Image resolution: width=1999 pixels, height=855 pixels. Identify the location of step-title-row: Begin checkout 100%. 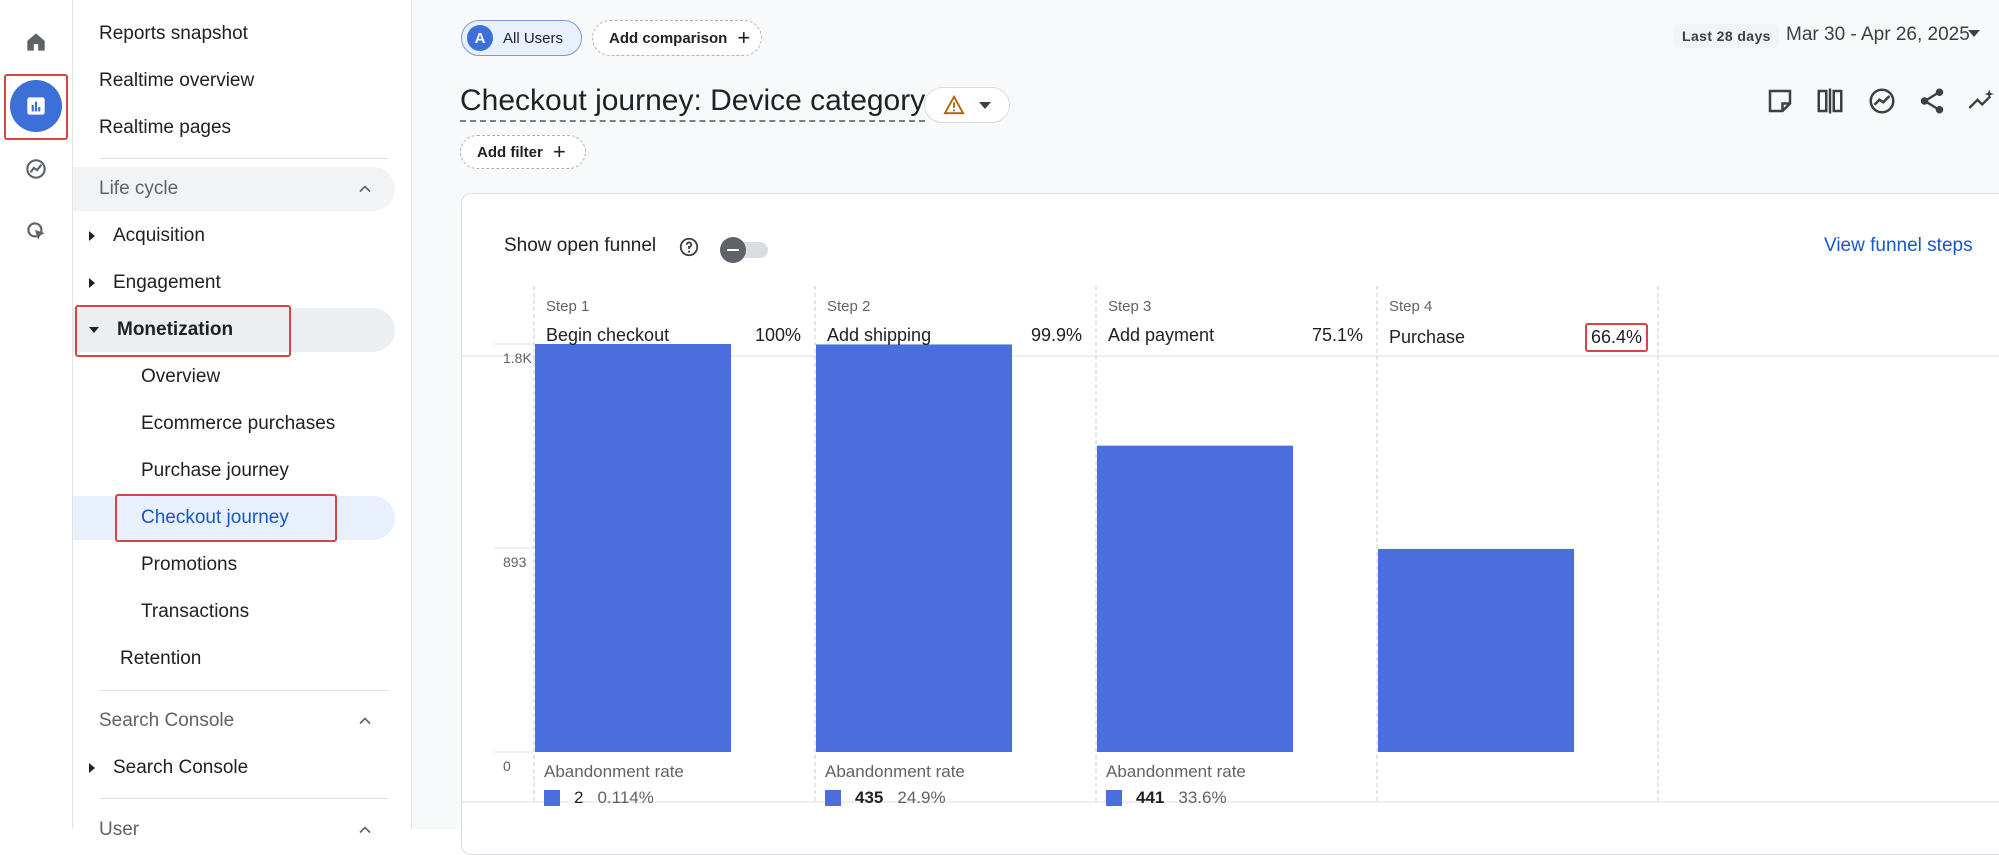
(675, 335).